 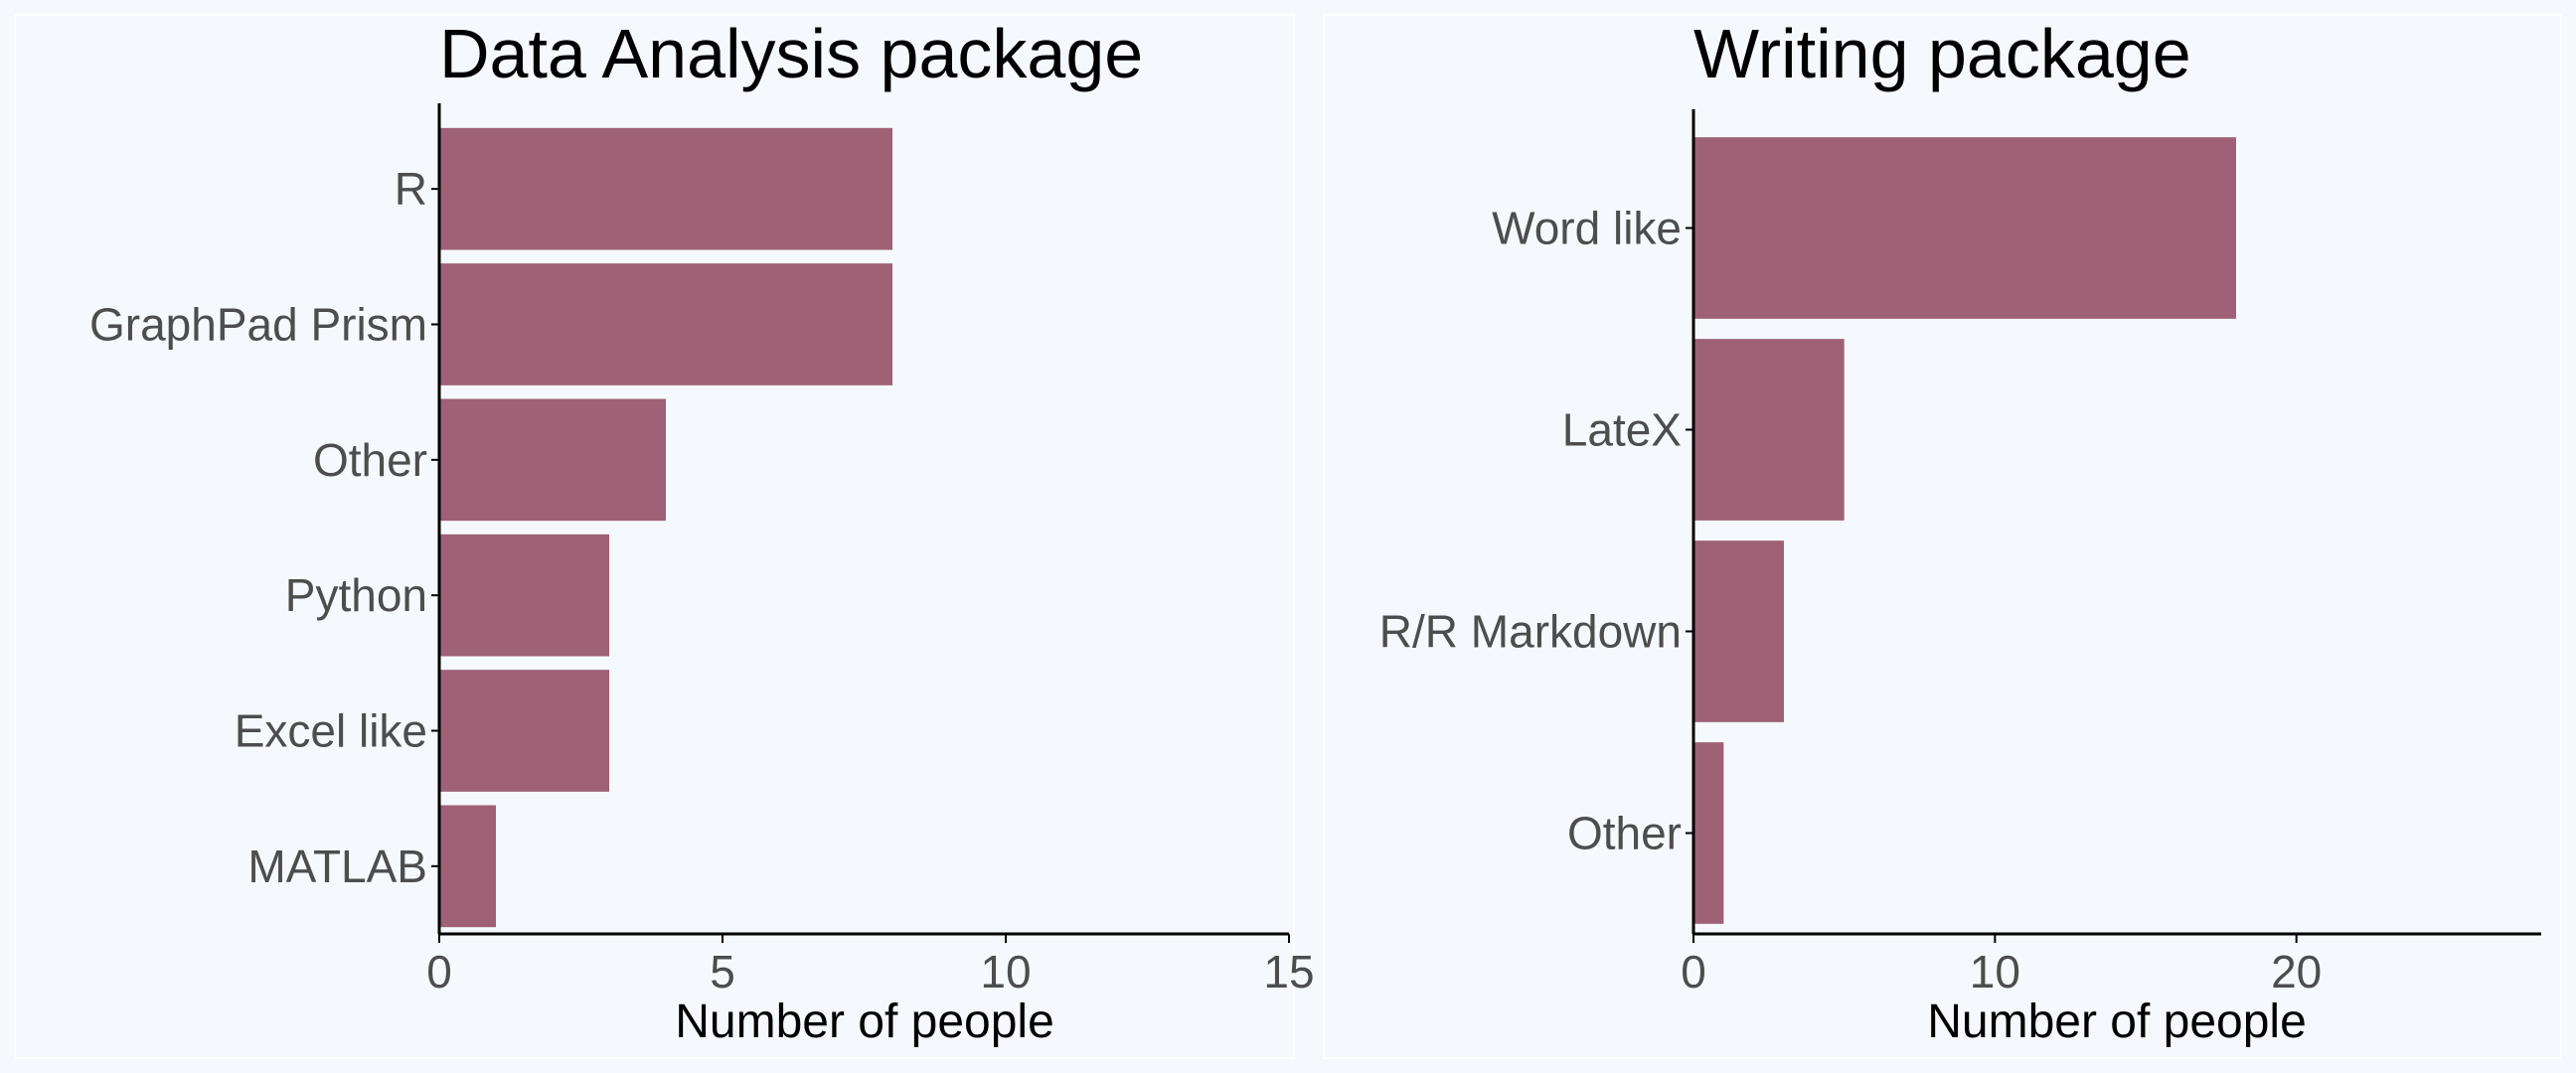 I want to click on x-tick-label: 20, so click(x=2296, y=971).